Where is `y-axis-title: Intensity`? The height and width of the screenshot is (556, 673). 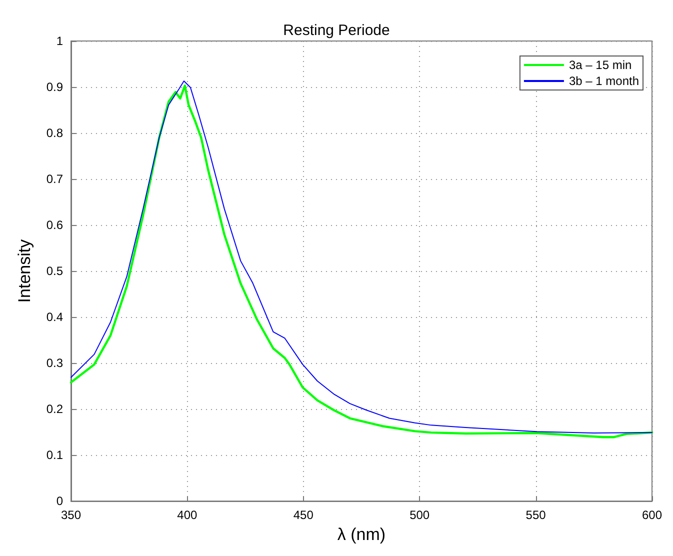
y-axis-title: Intensity is located at coordinates (24, 270).